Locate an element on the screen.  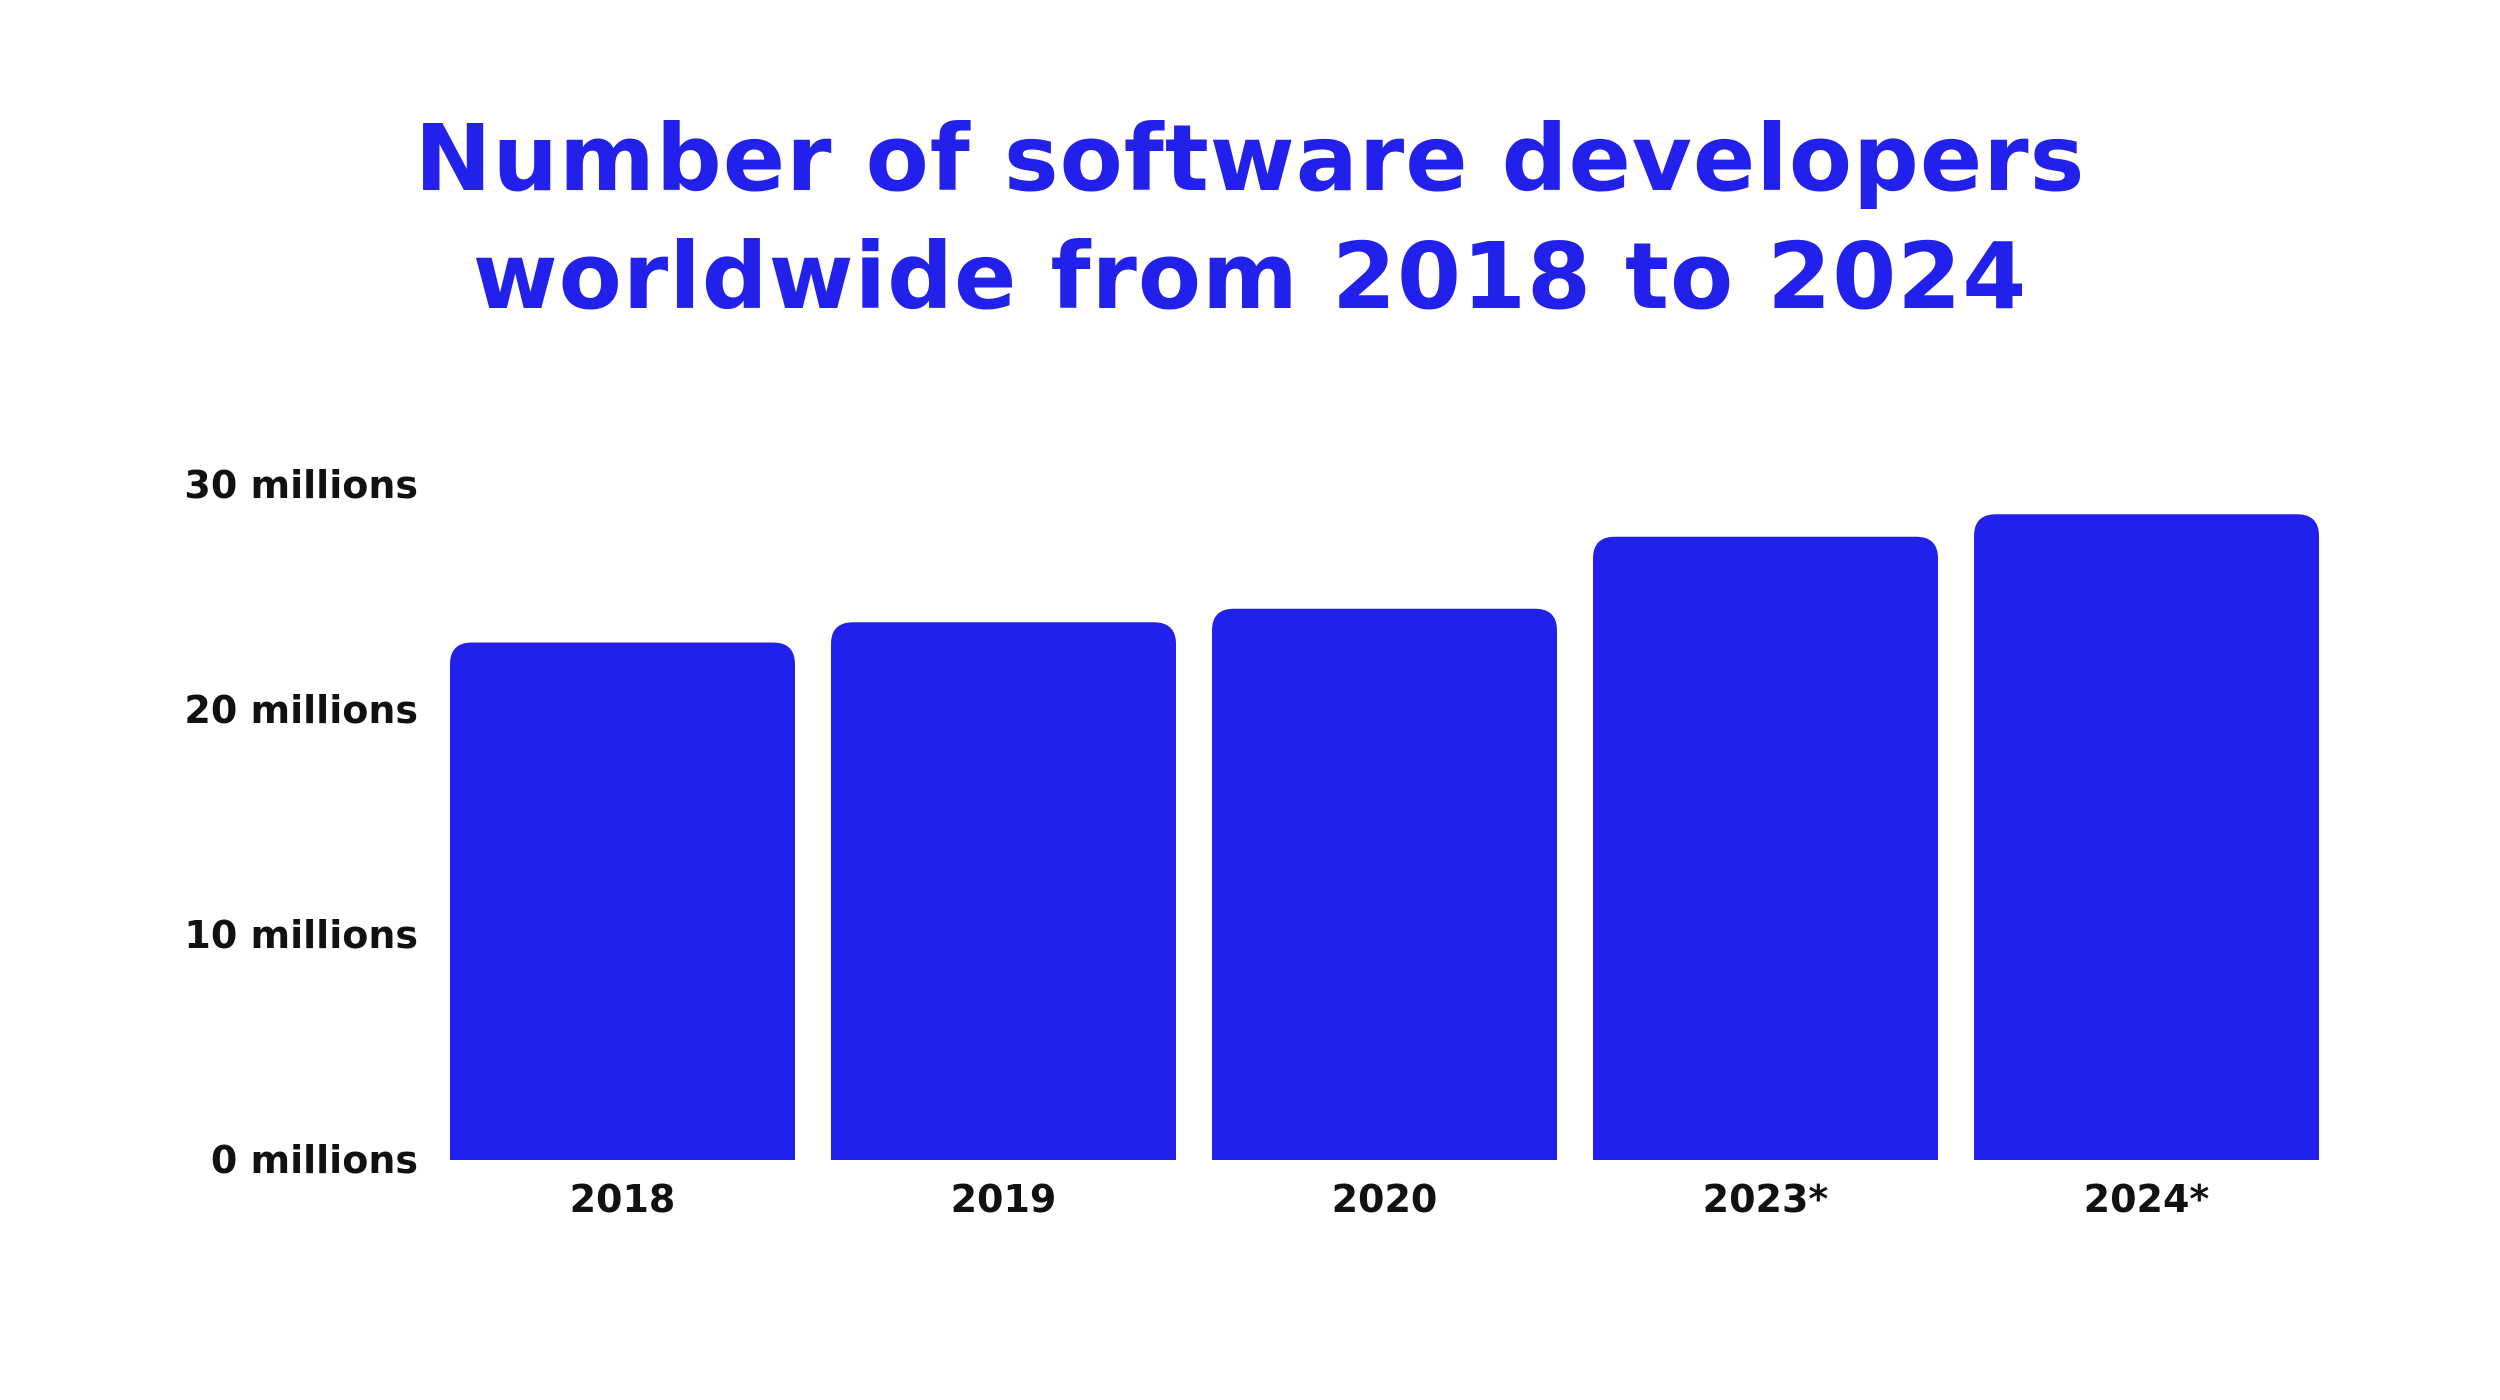
x-tick-label-1: 2019 is located at coordinates (1004, 1199).